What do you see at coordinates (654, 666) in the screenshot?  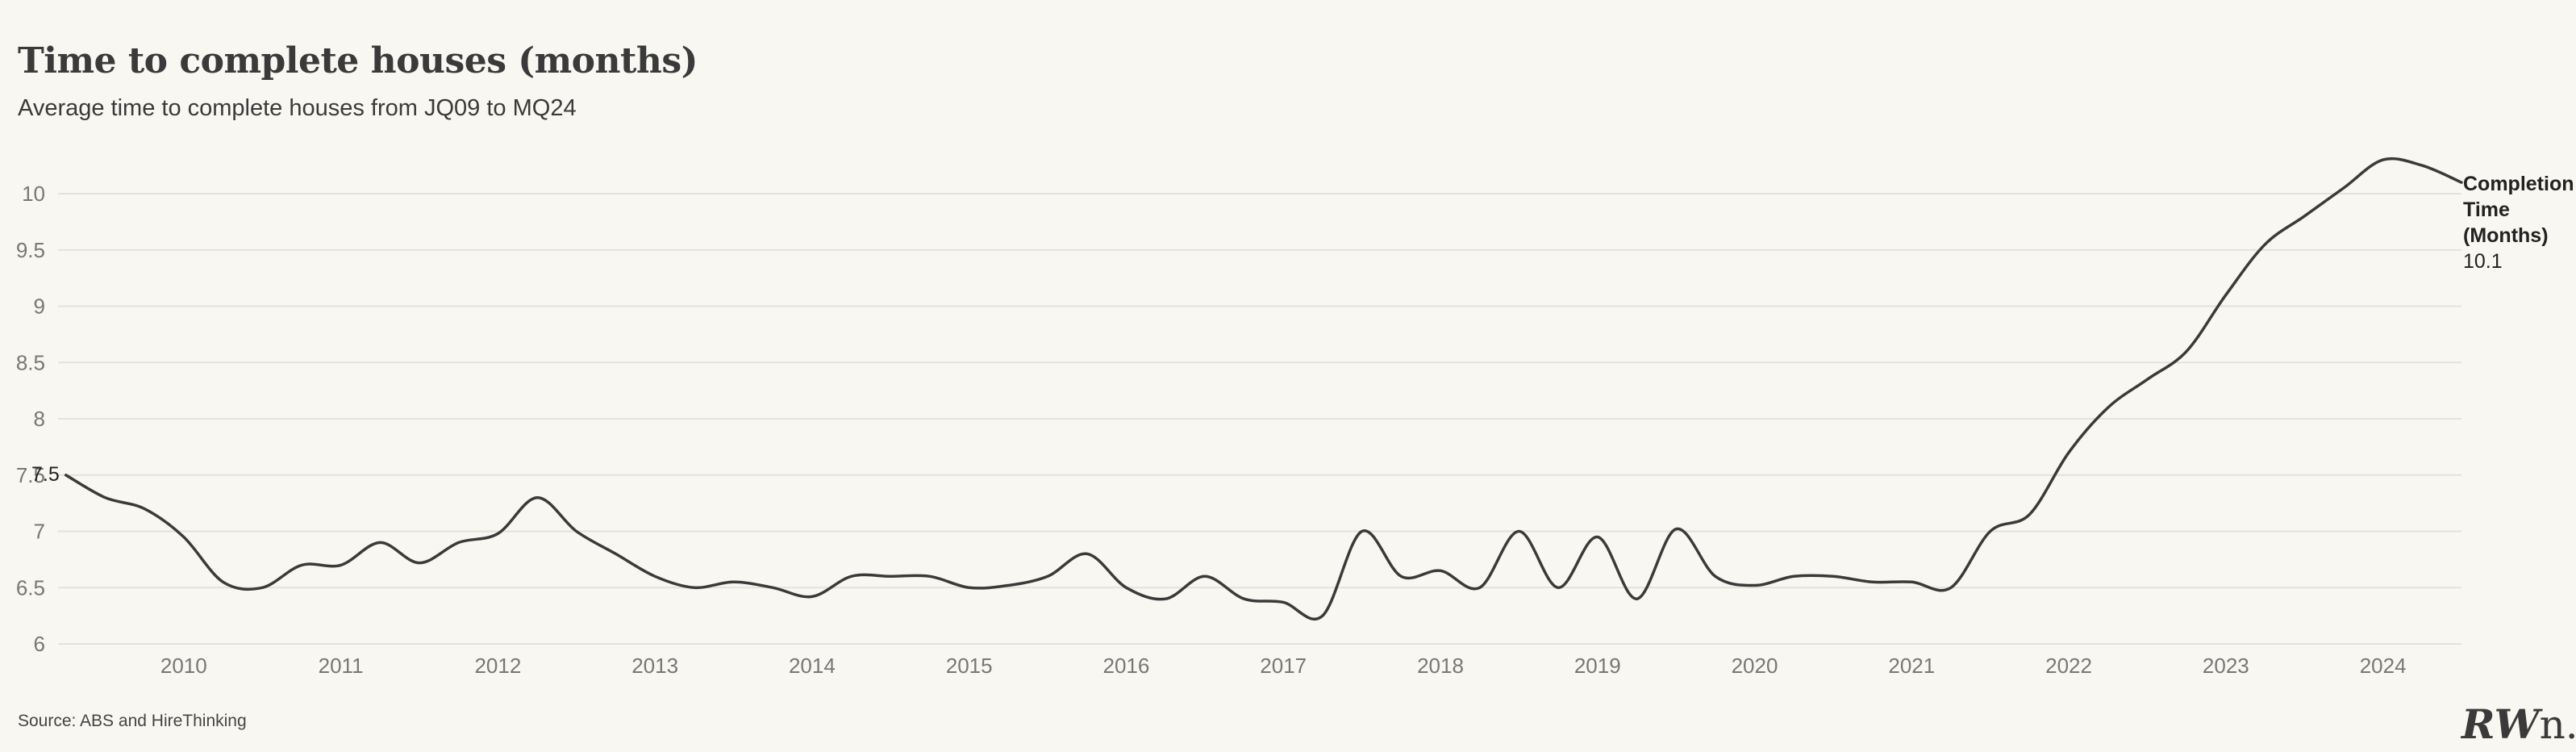 I see `x-tick-label: 2013` at bounding box center [654, 666].